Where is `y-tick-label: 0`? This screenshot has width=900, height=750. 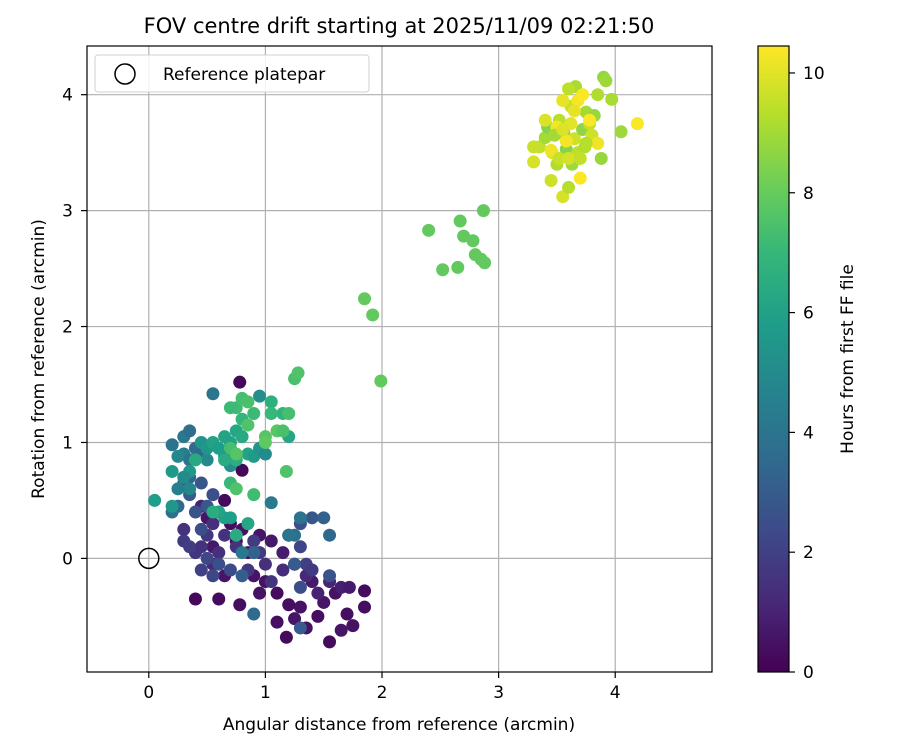 y-tick-label: 0 is located at coordinates (67, 559).